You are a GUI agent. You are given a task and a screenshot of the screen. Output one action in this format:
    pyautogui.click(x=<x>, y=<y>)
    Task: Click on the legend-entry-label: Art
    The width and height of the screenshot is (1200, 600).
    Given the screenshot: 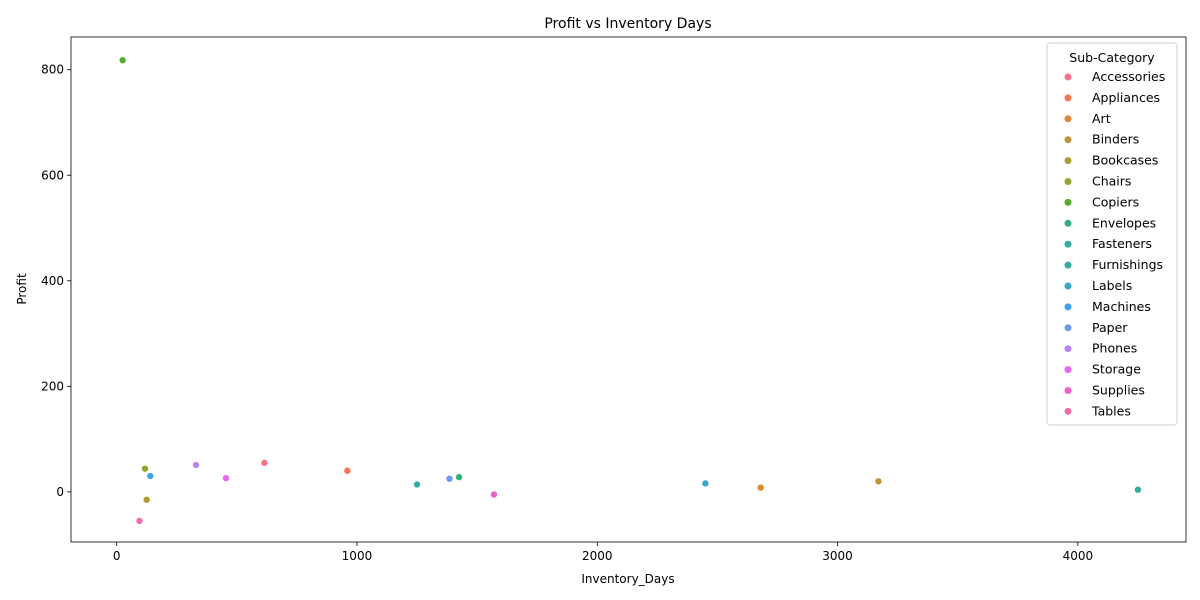 What is the action you would take?
    pyautogui.click(x=1101, y=118)
    